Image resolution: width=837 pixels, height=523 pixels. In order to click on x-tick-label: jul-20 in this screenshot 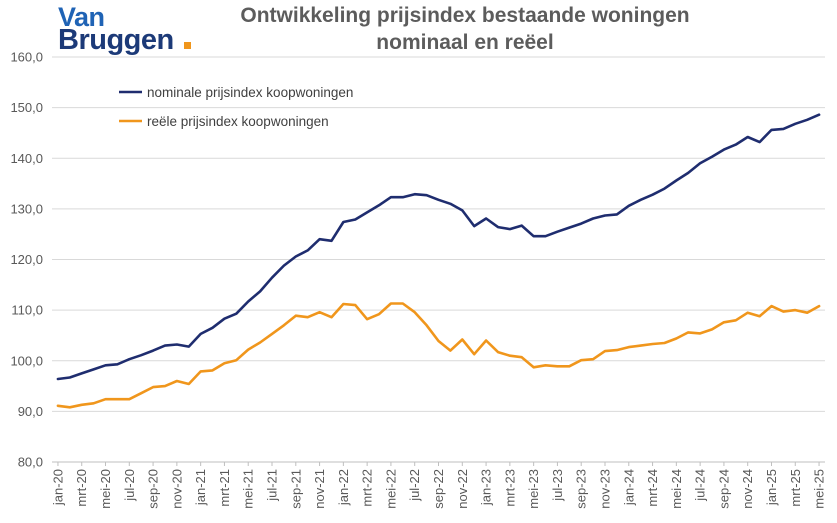, I will do `click(129, 485)`.